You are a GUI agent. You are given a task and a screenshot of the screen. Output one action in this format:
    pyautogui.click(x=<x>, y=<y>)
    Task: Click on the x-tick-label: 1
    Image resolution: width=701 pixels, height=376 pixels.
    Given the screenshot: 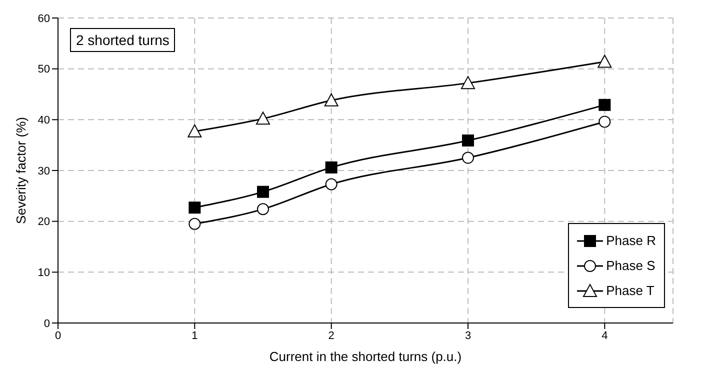 What is the action you would take?
    pyautogui.click(x=195, y=336)
    